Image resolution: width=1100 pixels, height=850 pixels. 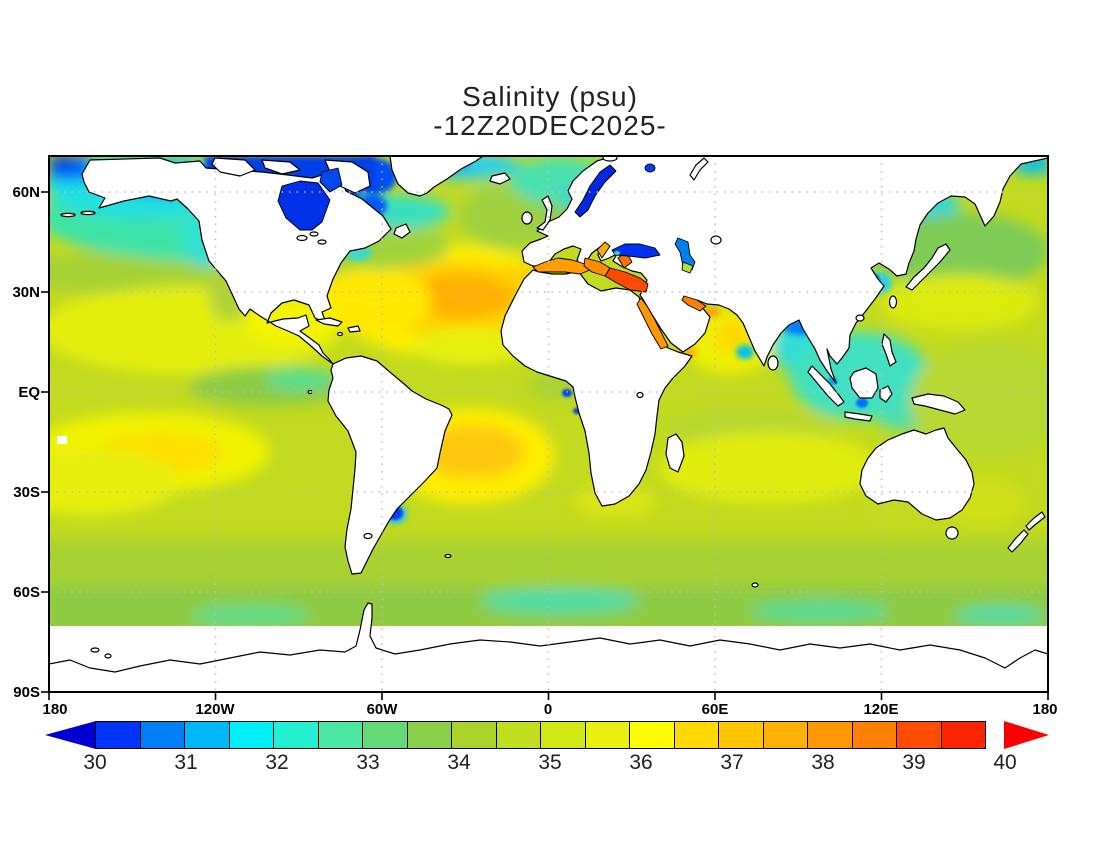 I want to click on jamaica, so click(x=340, y=334).